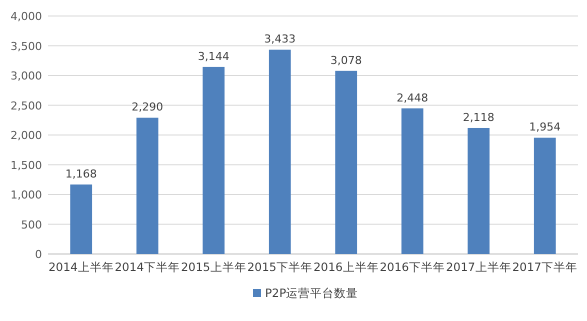 The width and height of the screenshot is (587, 321). Describe the element at coordinates (412, 97) in the screenshot. I see `text: 2,448` at that location.